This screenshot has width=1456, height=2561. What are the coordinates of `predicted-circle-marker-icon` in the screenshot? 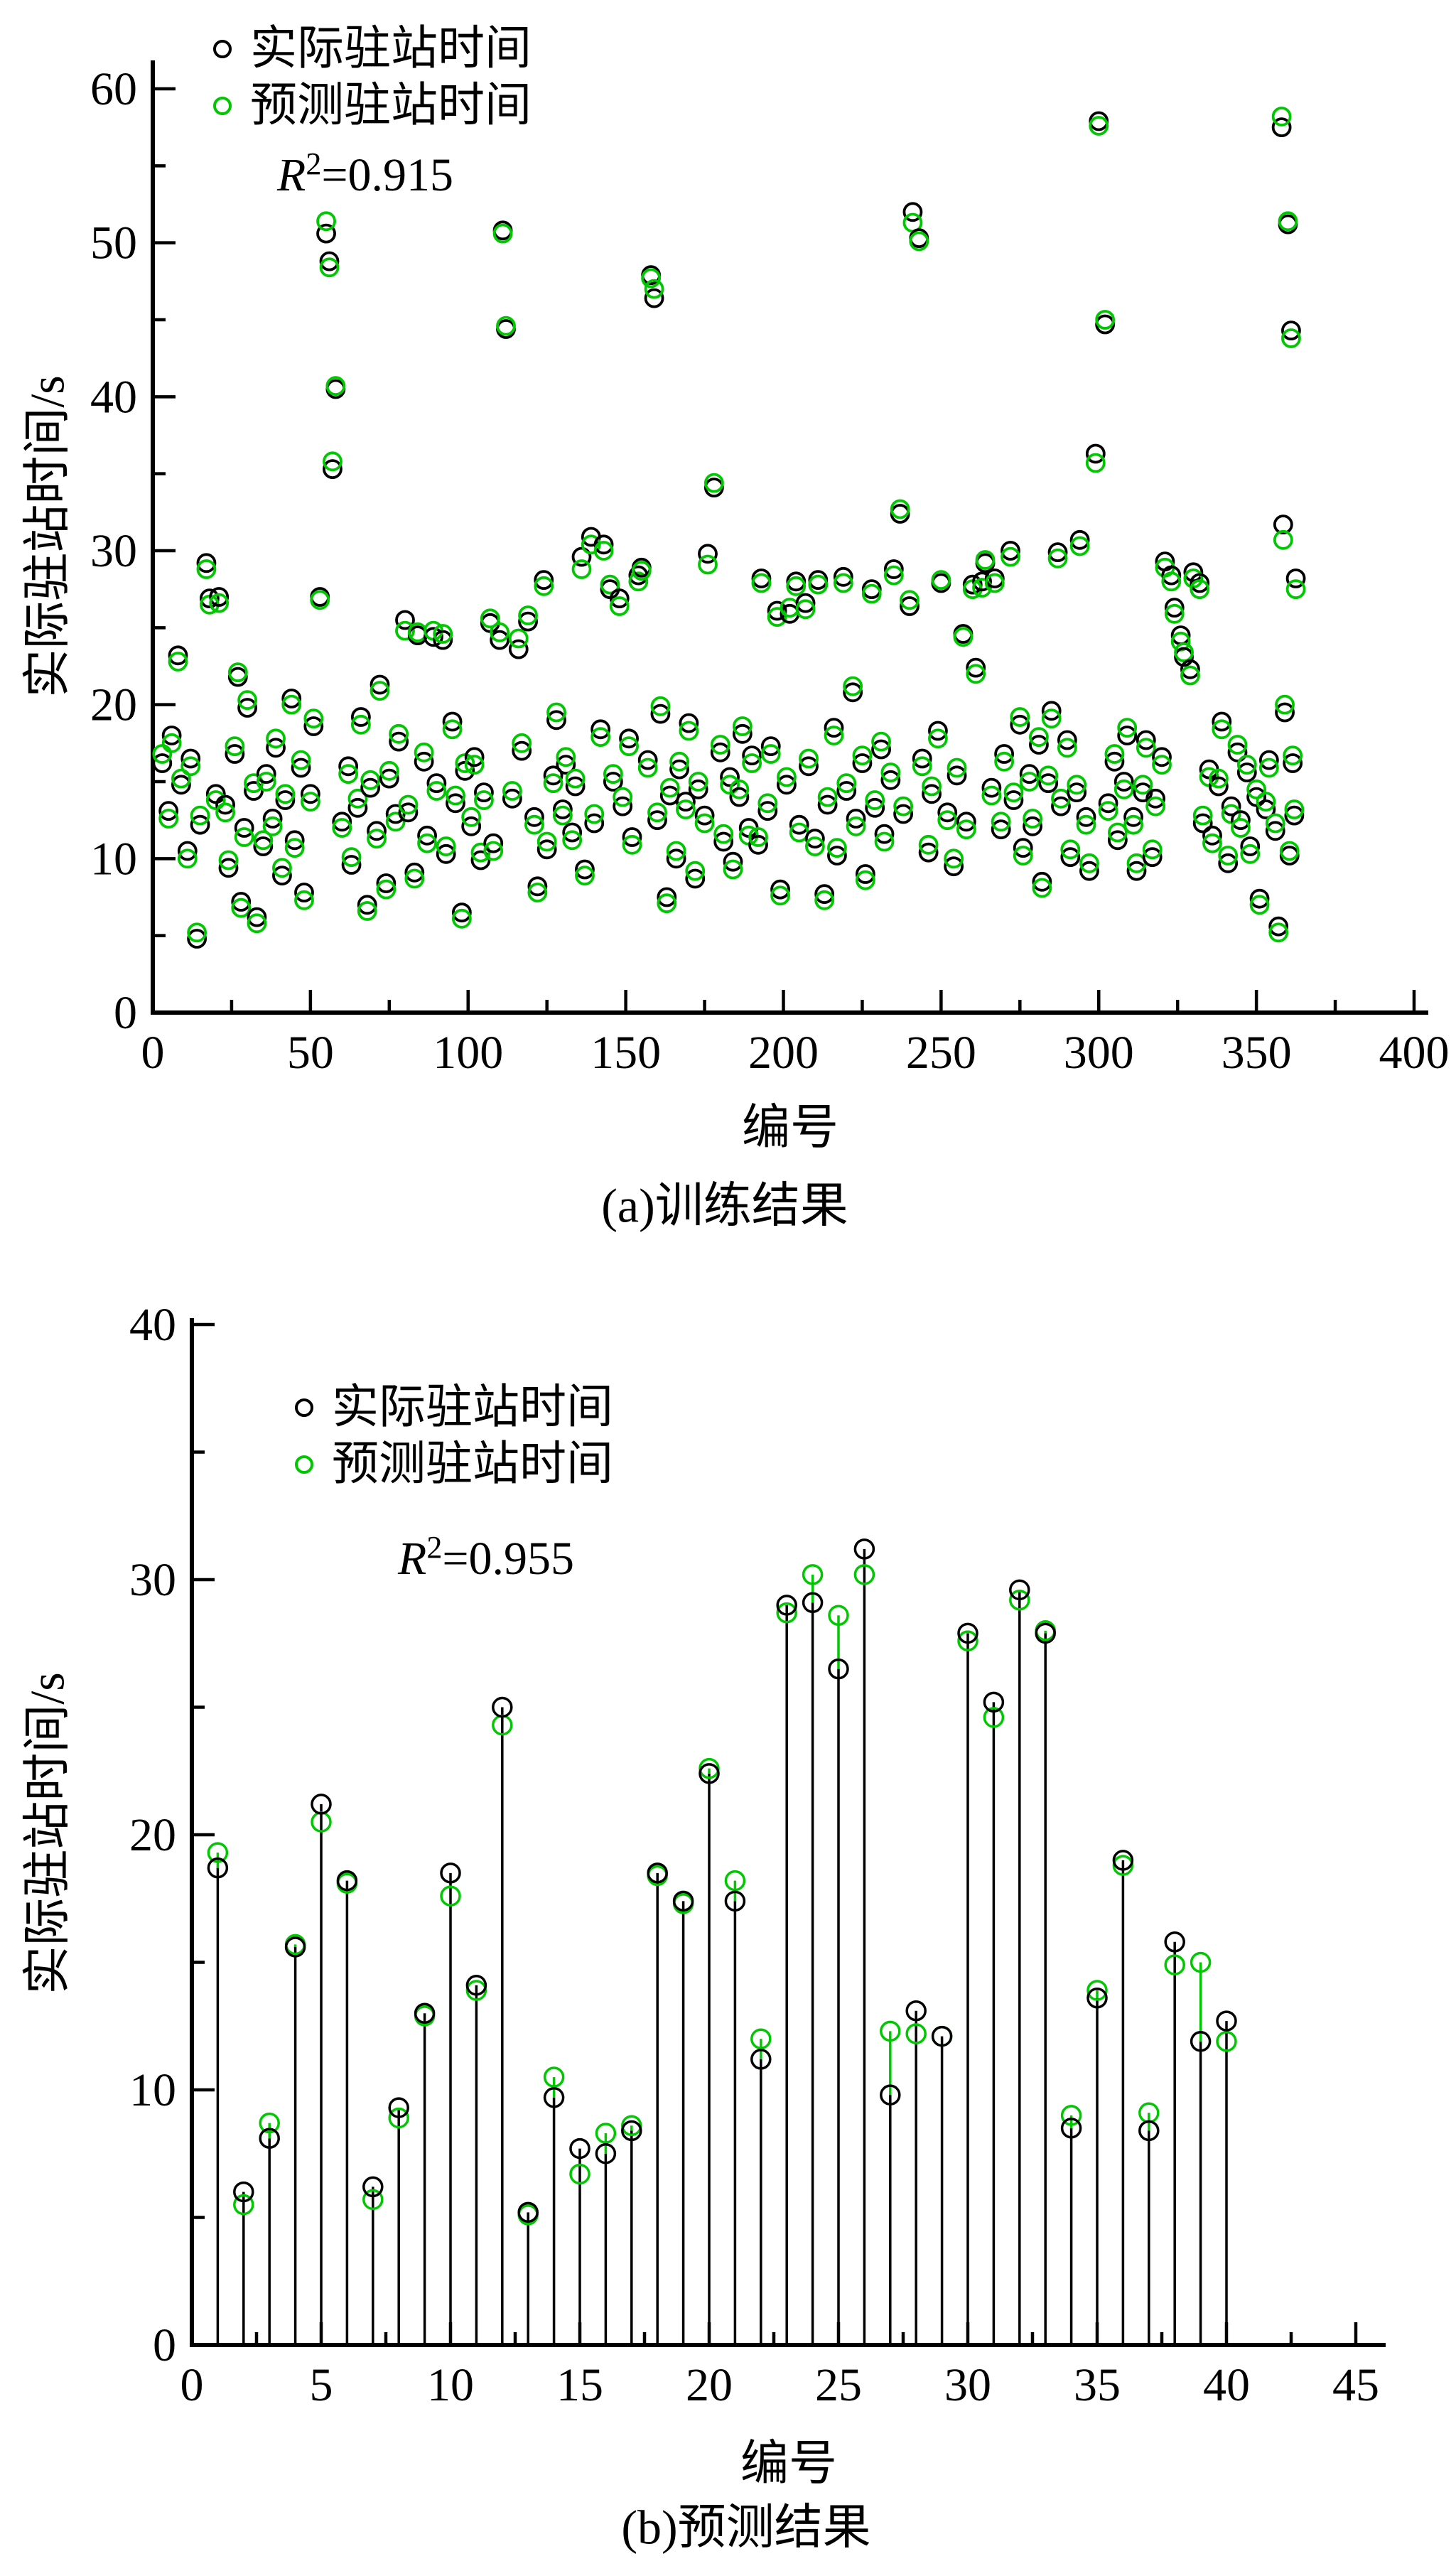 It's located at (304, 1464).